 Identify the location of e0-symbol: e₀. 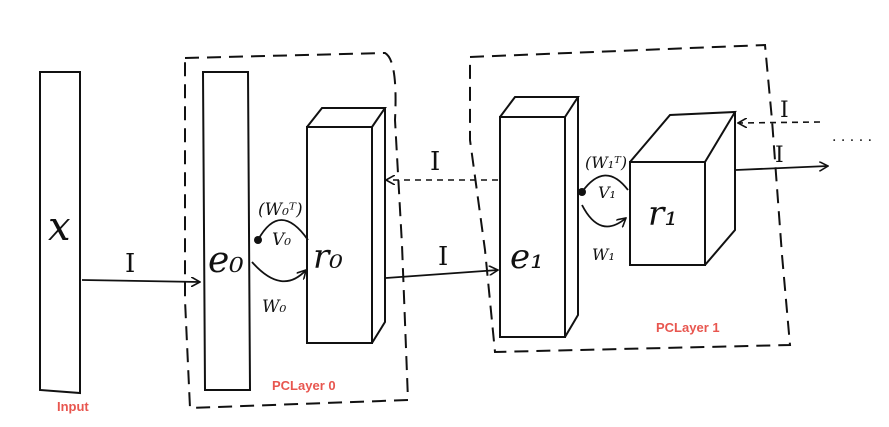
(226, 260).